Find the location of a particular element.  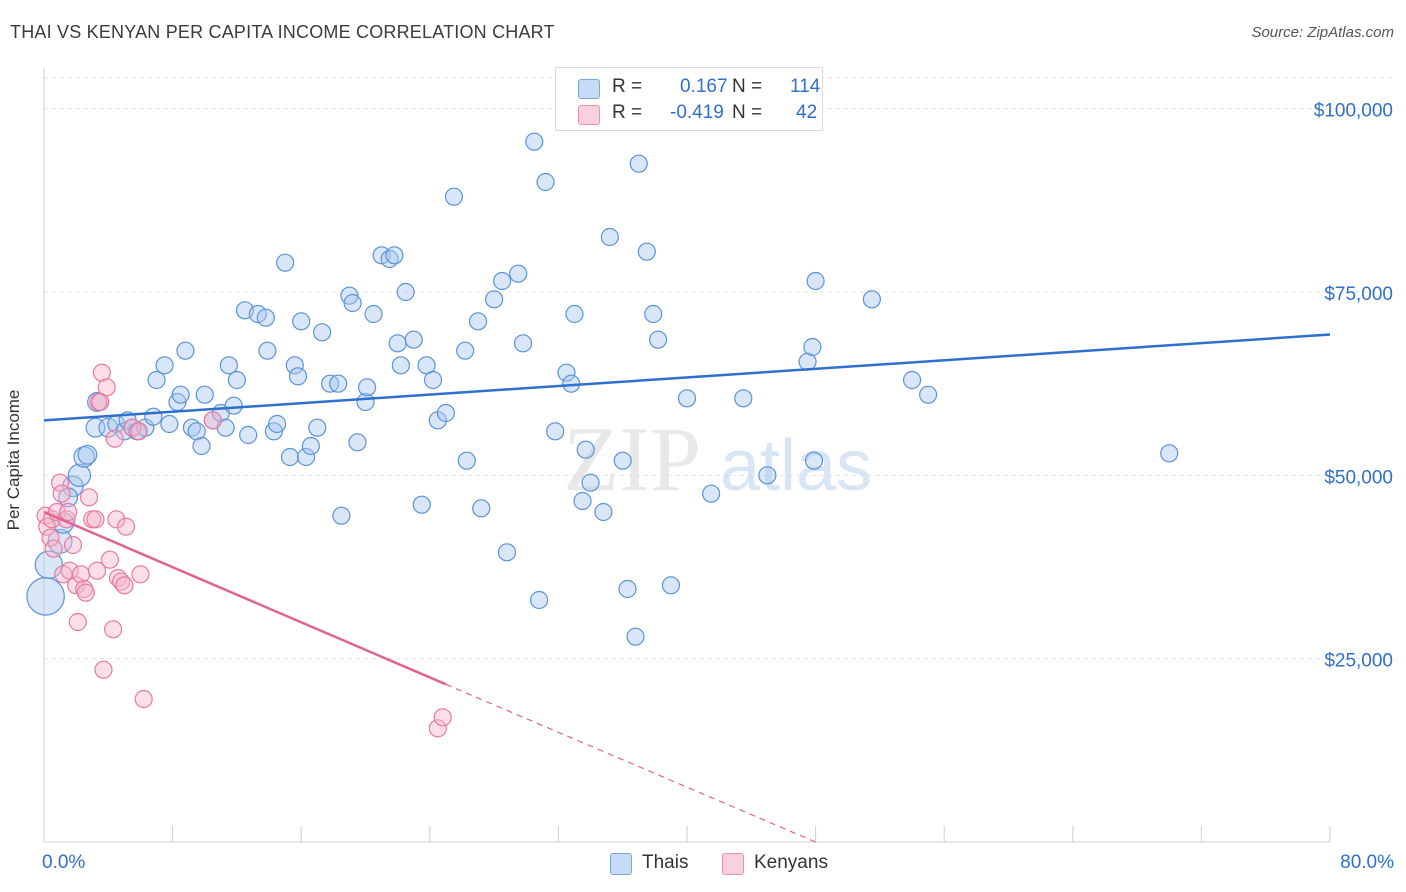

correlation-legend: R = 0.167 N = 114 R = -0.419 N = 42 is located at coordinates (689, 99).